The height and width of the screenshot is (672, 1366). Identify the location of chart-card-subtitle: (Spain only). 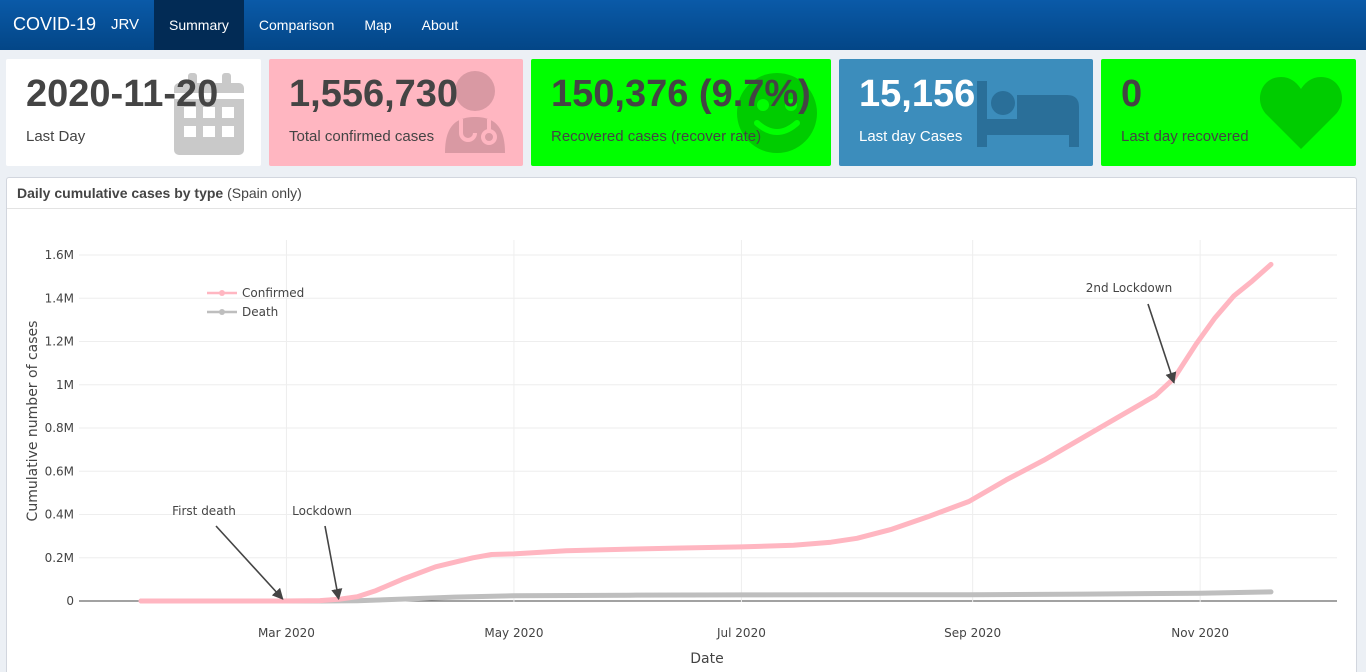
(264, 193).